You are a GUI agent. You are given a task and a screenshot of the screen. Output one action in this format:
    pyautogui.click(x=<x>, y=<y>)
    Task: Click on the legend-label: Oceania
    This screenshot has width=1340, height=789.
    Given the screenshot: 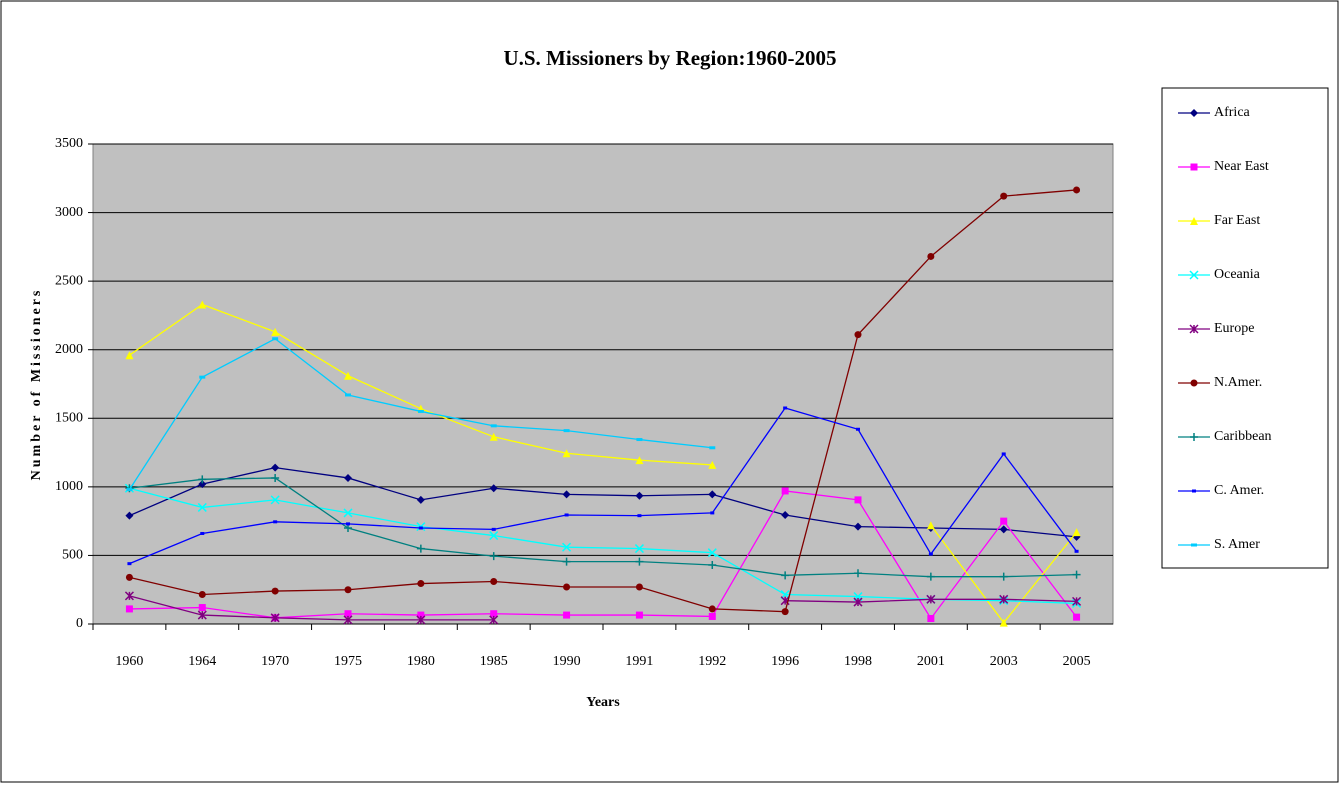 What is the action you would take?
    pyautogui.click(x=1237, y=274)
    